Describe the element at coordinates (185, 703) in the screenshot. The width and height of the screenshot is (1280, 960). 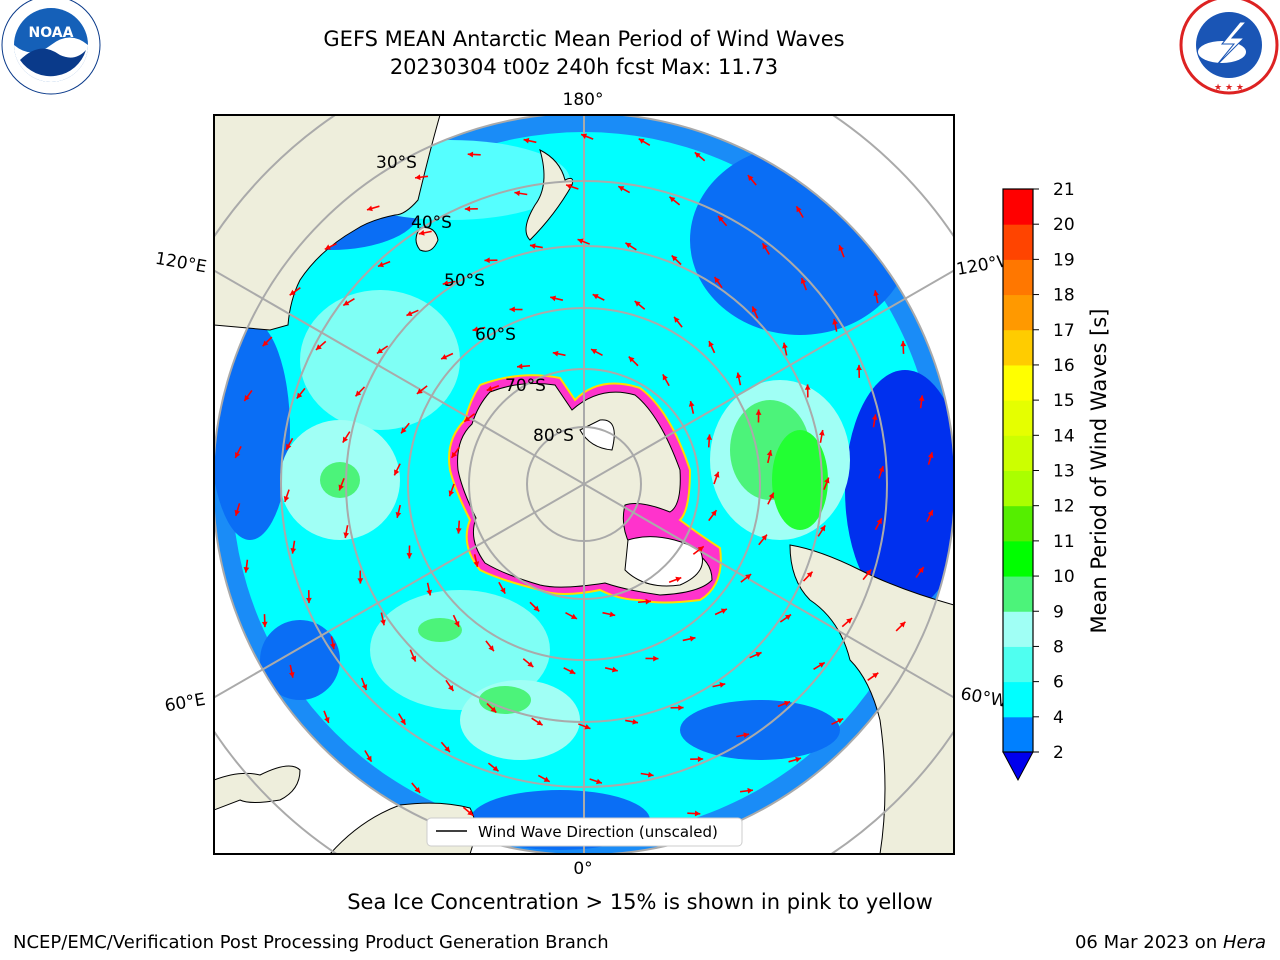
I see `lon-label-60e: 60°E` at that location.